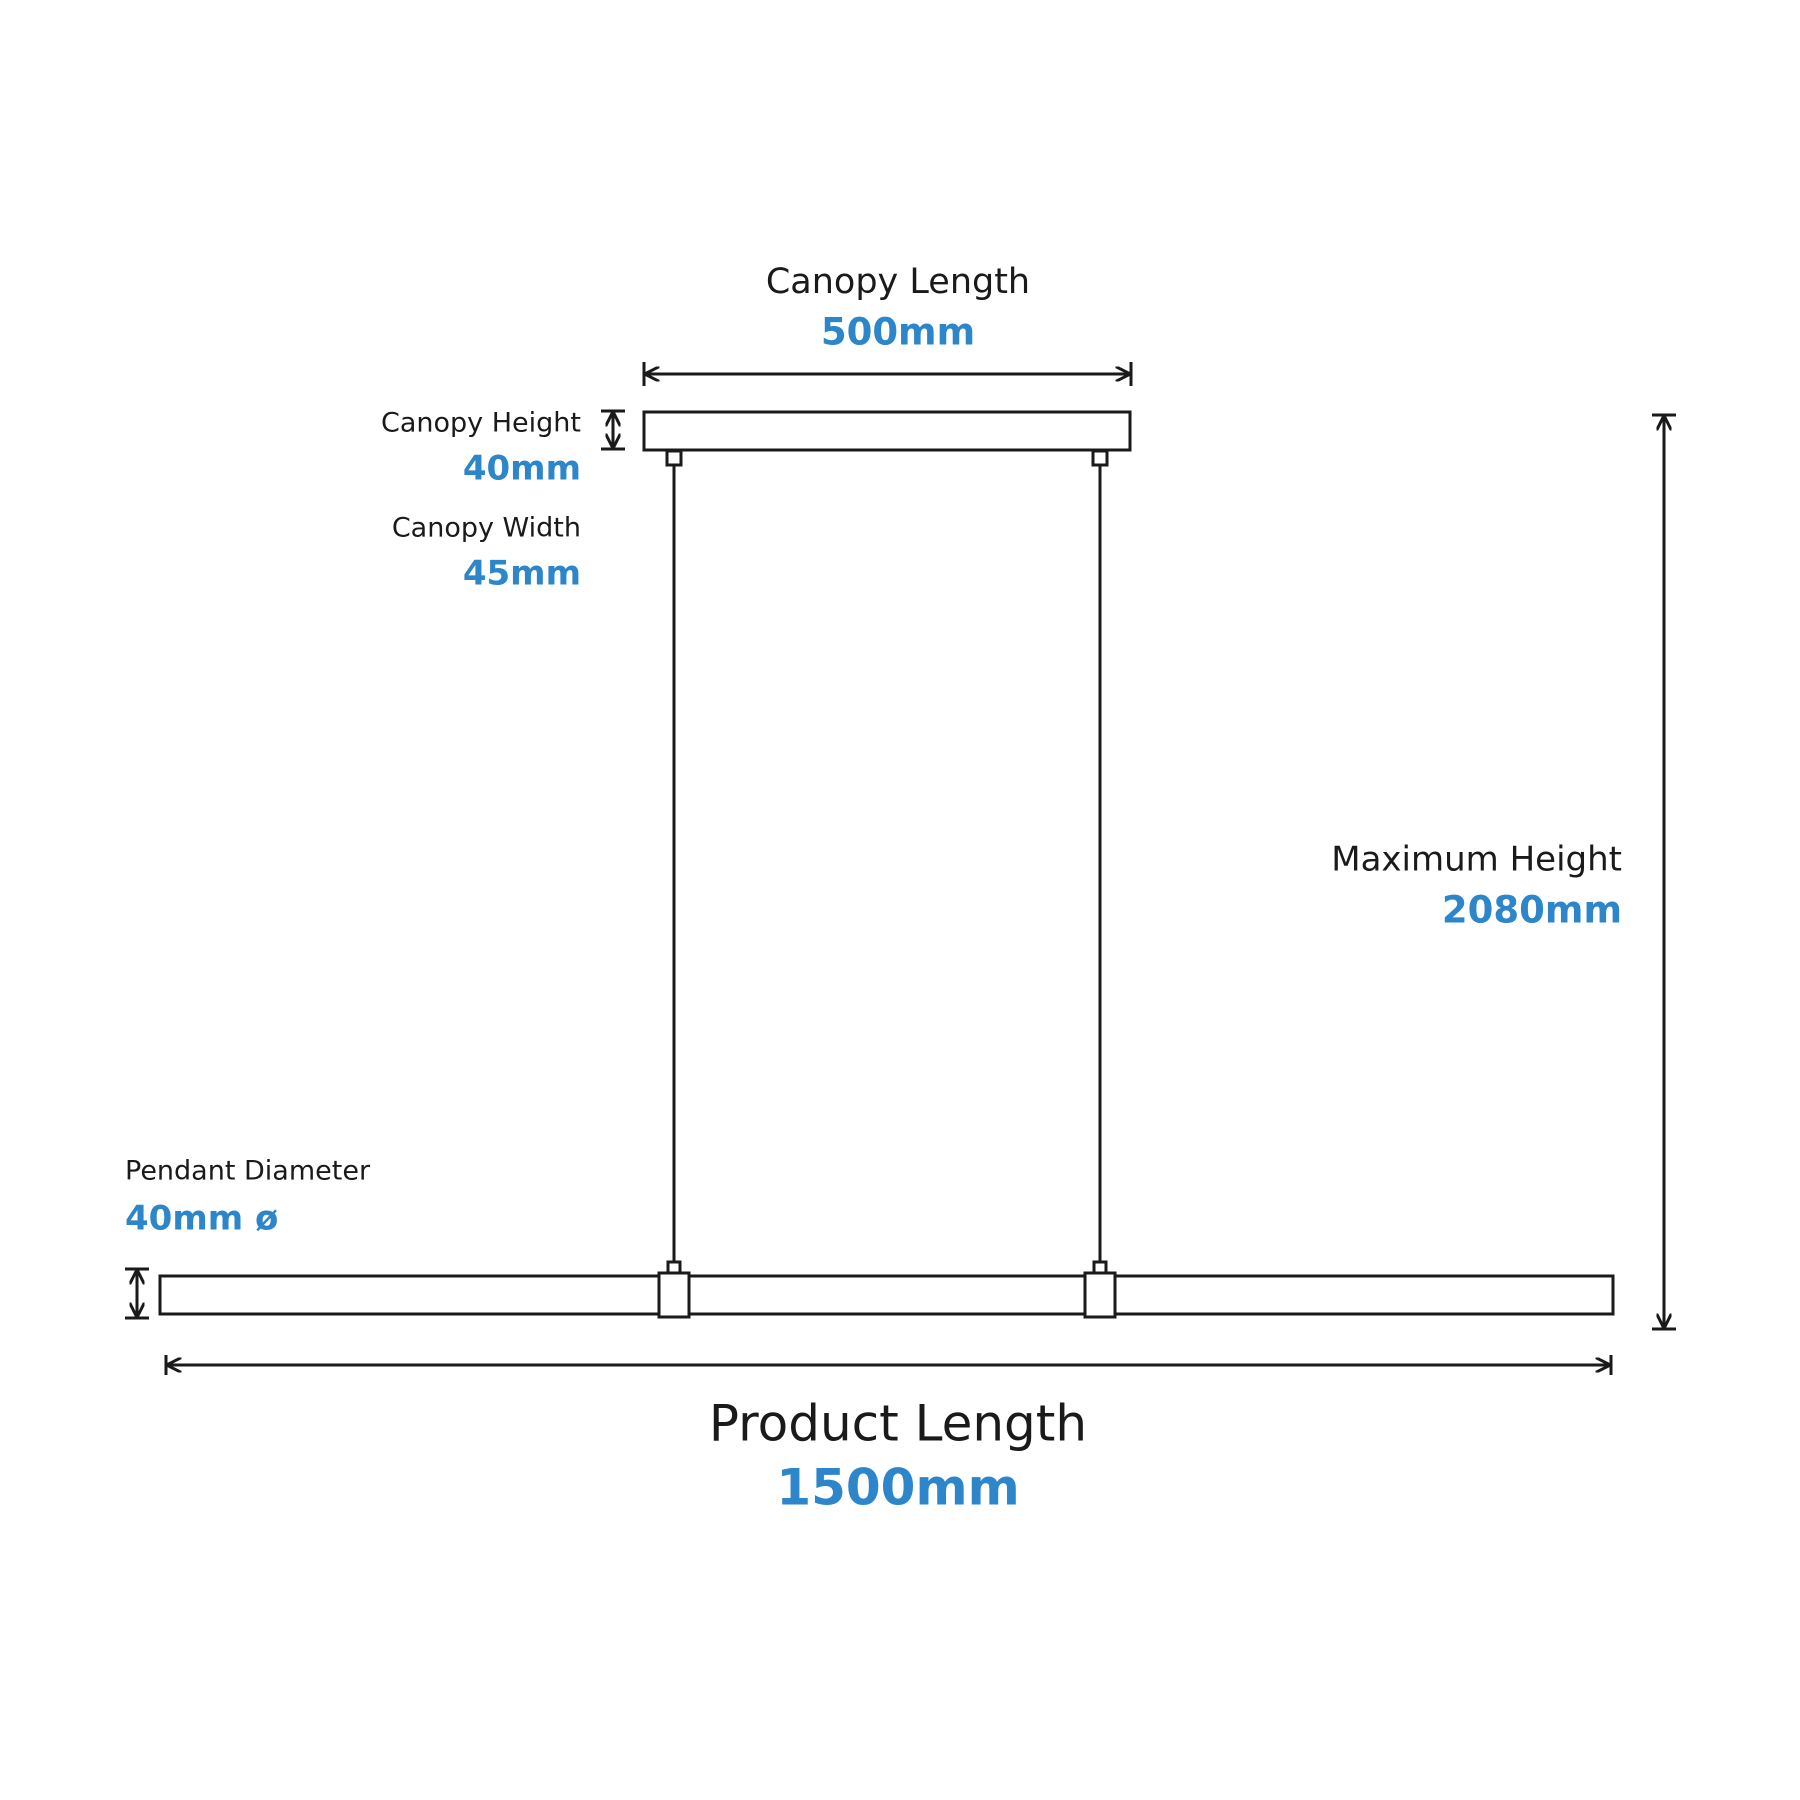  I want to click on dimension-value: 40mm ø, so click(201, 1219).